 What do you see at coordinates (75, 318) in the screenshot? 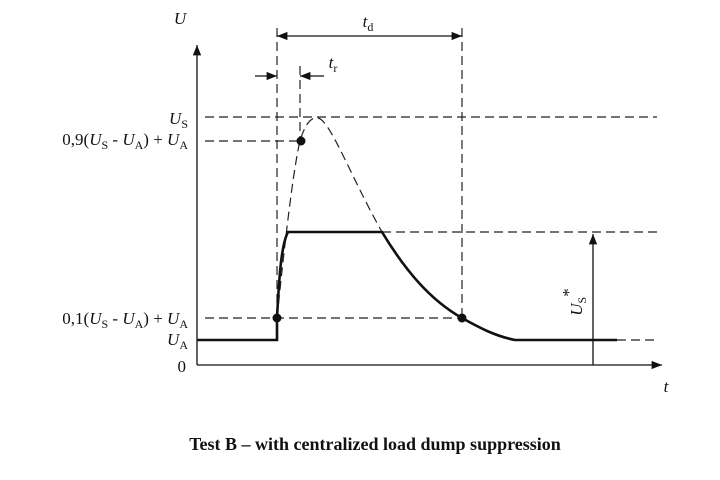
I see `label-part: 0,1(` at bounding box center [75, 318].